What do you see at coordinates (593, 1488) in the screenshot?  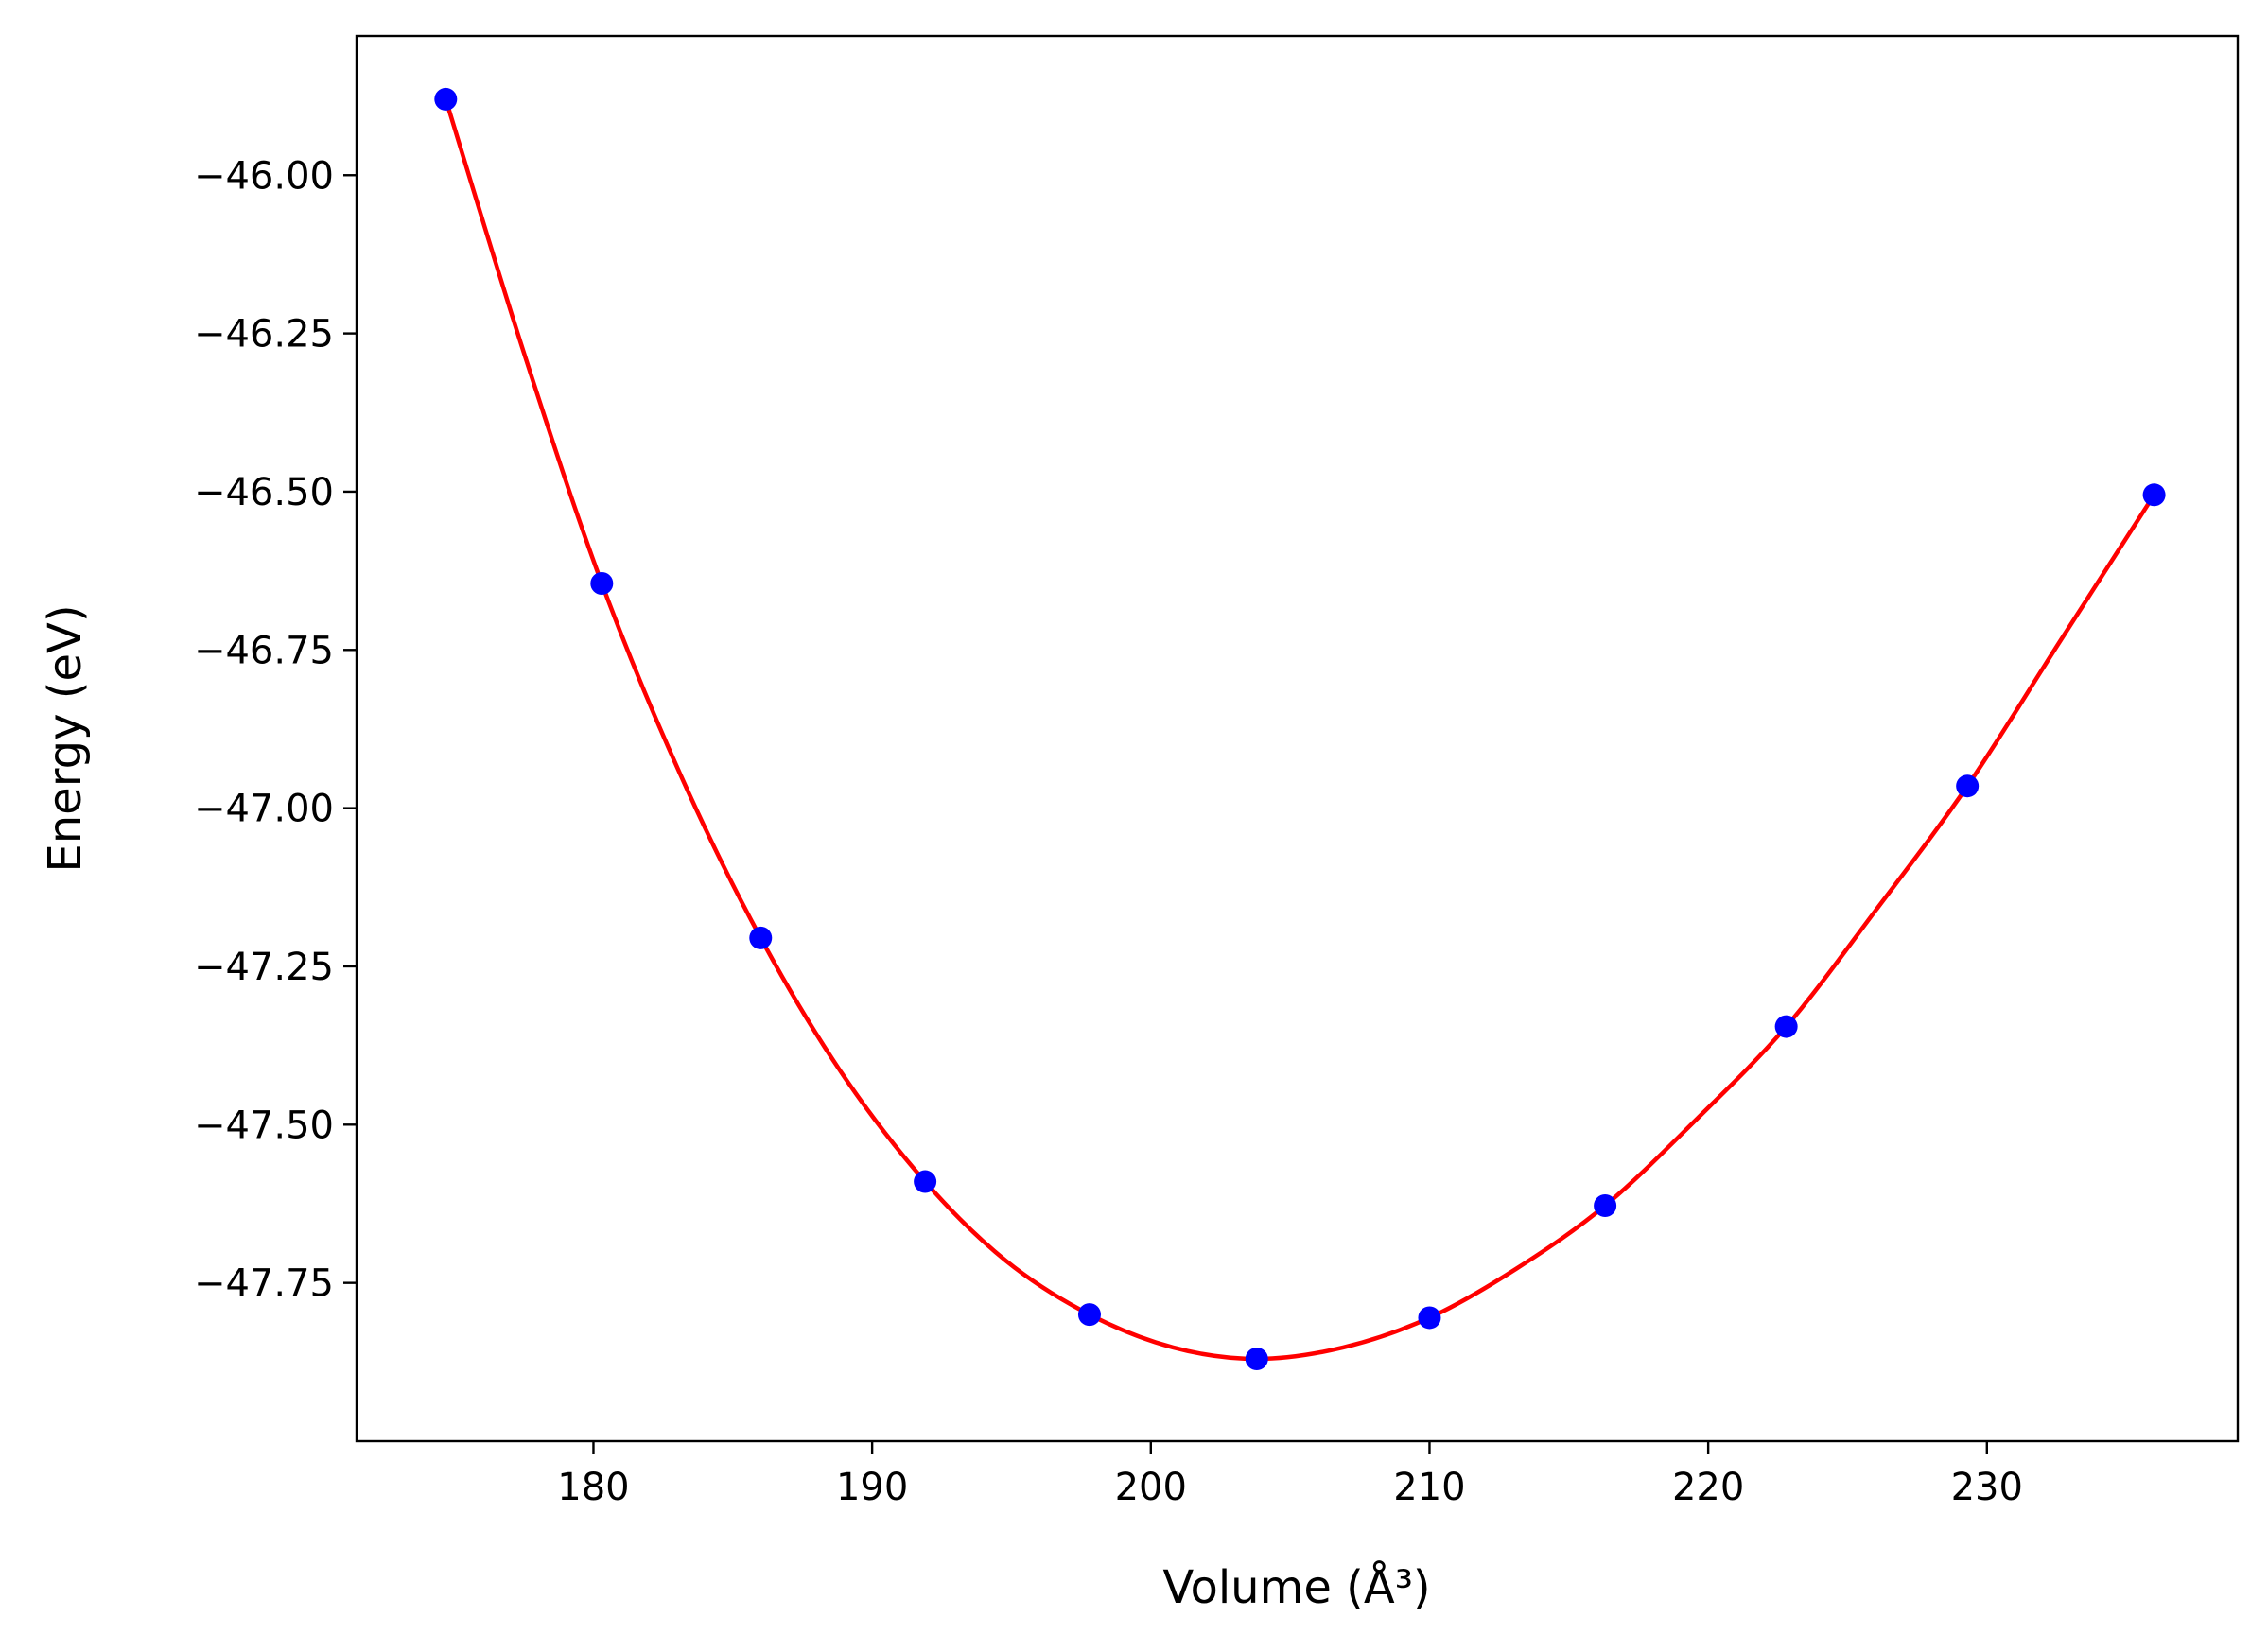 I see `x-tick-label: 180` at bounding box center [593, 1488].